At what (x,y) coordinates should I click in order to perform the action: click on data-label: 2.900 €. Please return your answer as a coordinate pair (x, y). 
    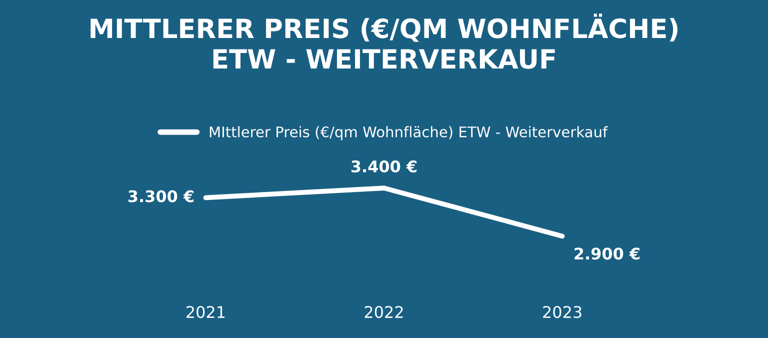
    Looking at the image, I should click on (607, 254).